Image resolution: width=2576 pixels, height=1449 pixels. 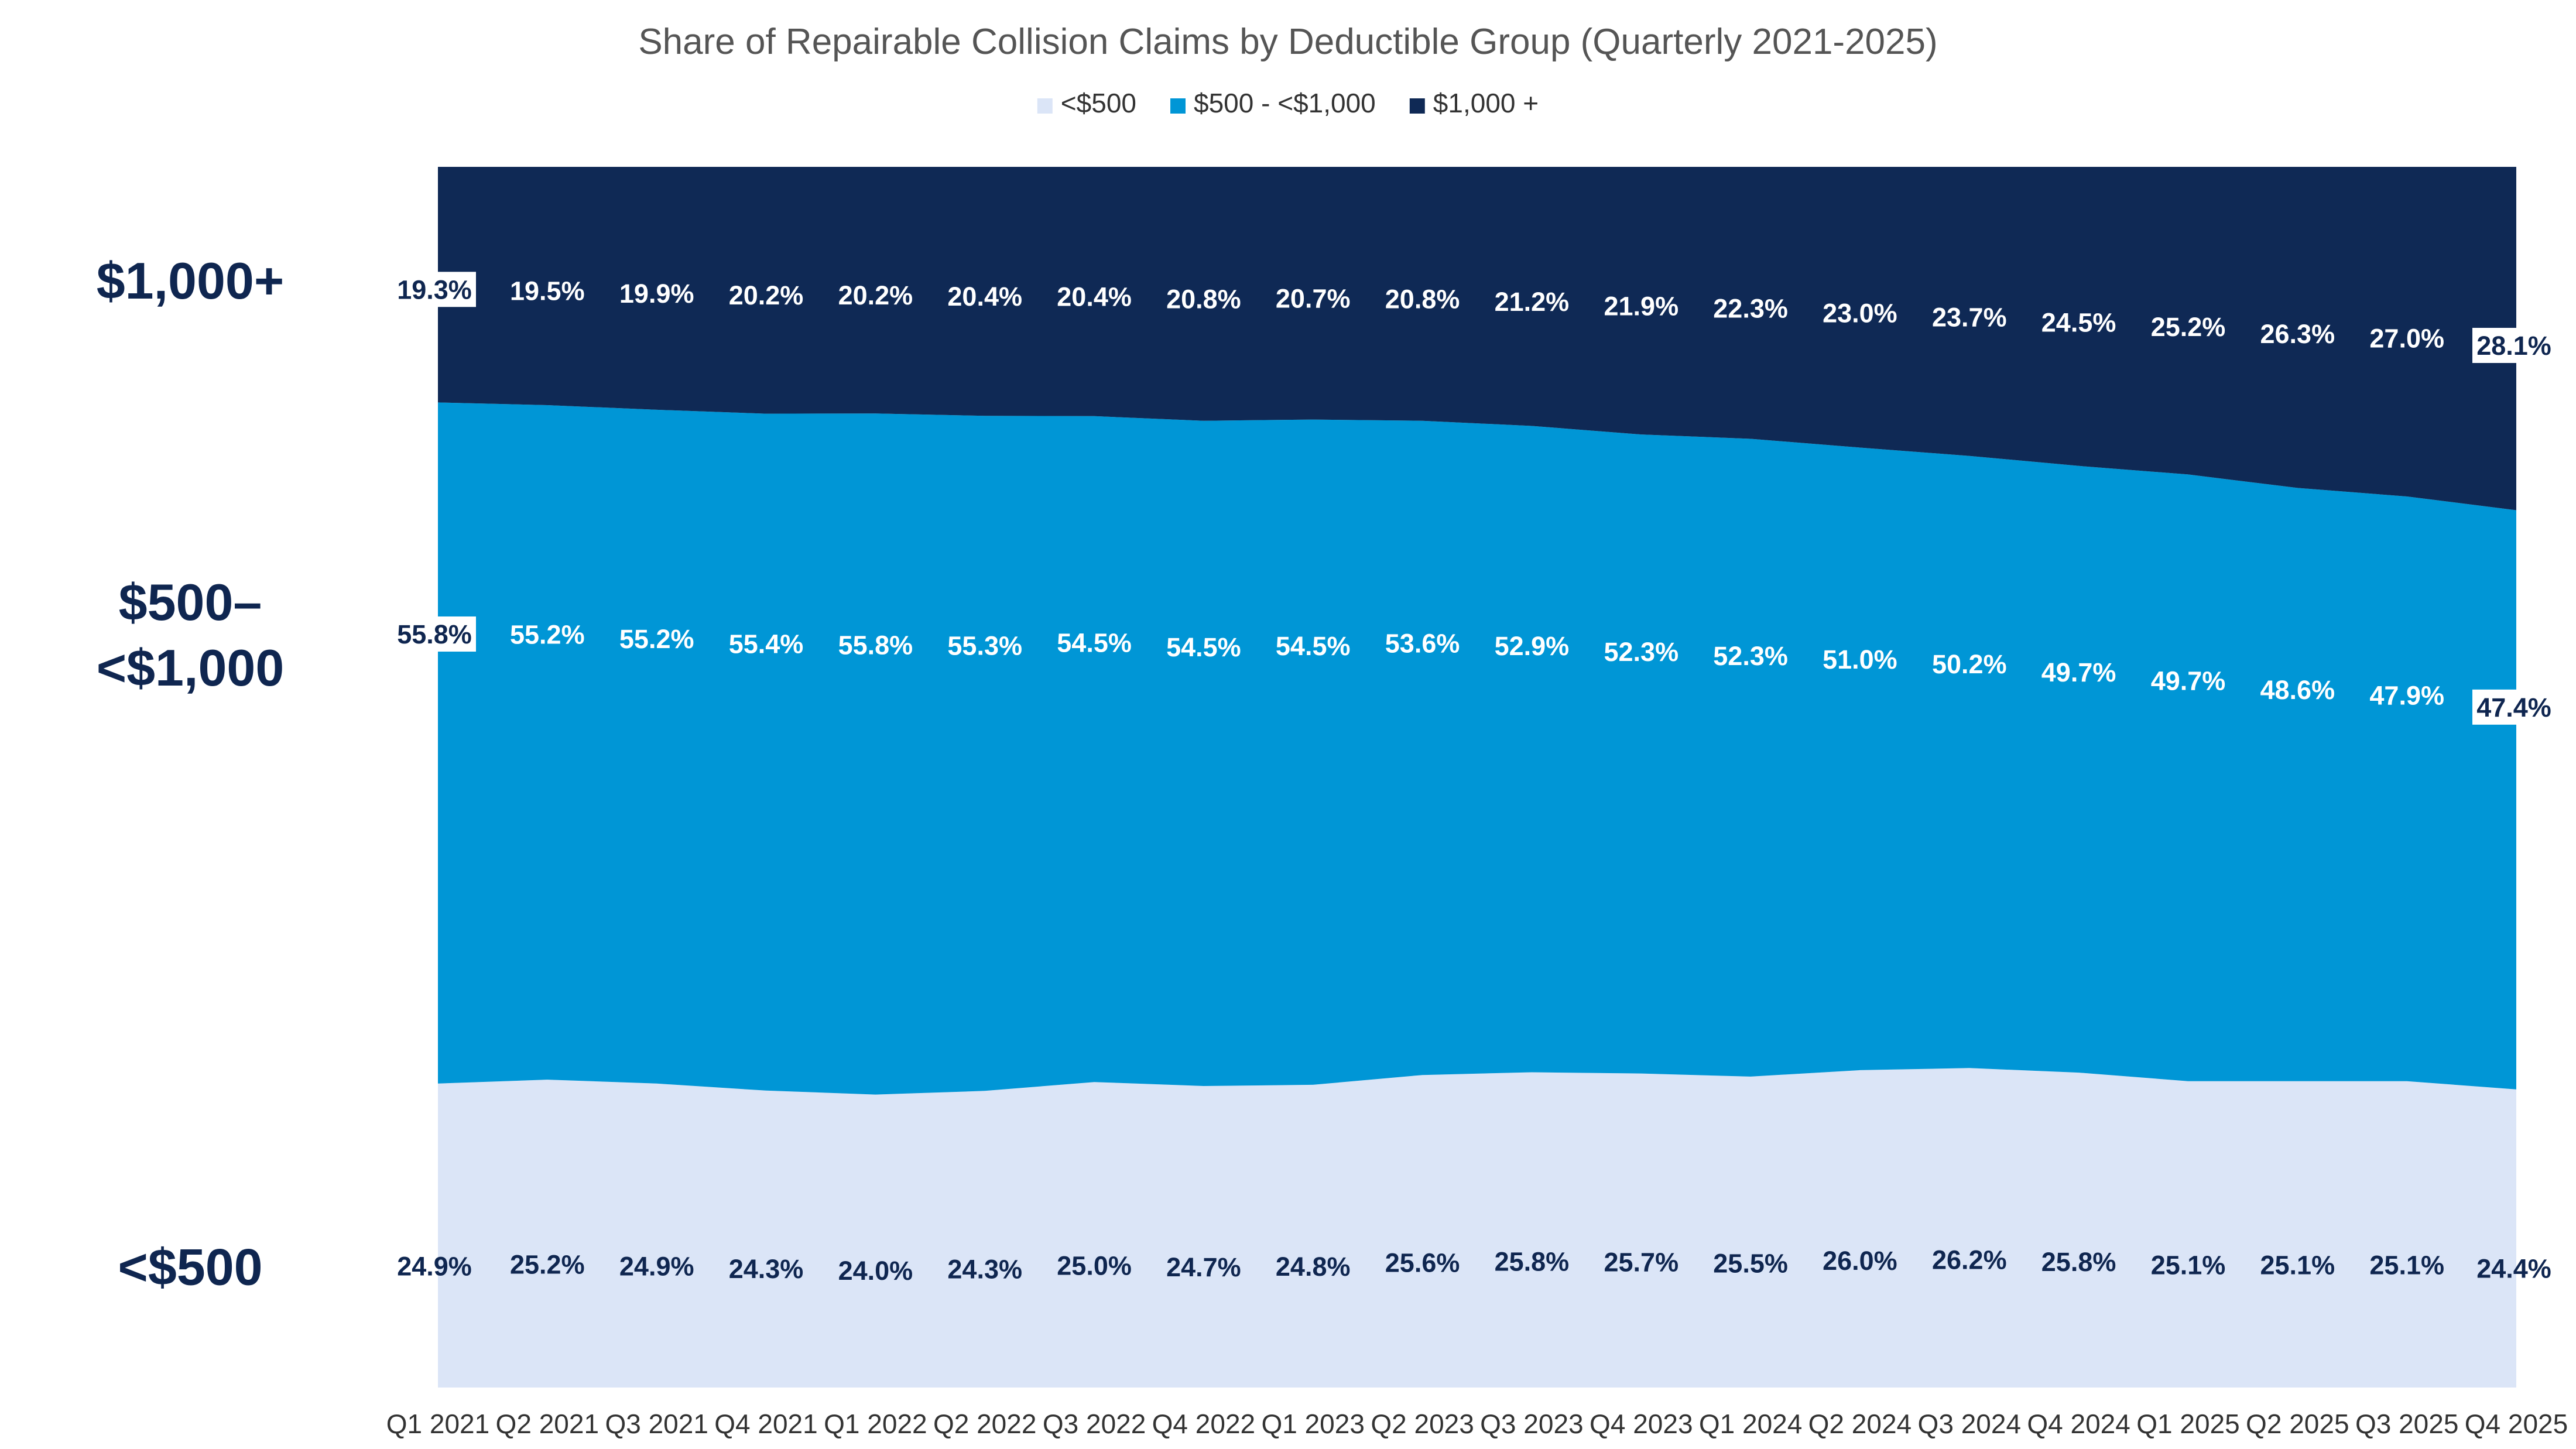 What do you see at coordinates (2078, 323) in the screenshot?
I see `data-label: 24.5%` at bounding box center [2078, 323].